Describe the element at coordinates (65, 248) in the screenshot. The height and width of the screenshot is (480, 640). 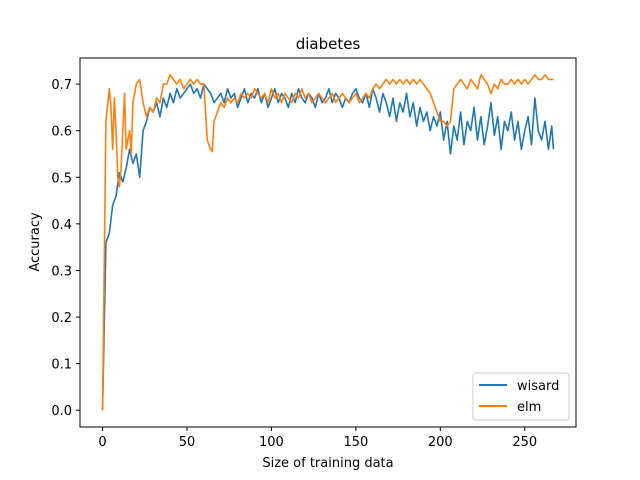
I see `y-axis: 0.0 0.1 0.2 0.3 0.4 0.5 0.6 0.7` at that location.